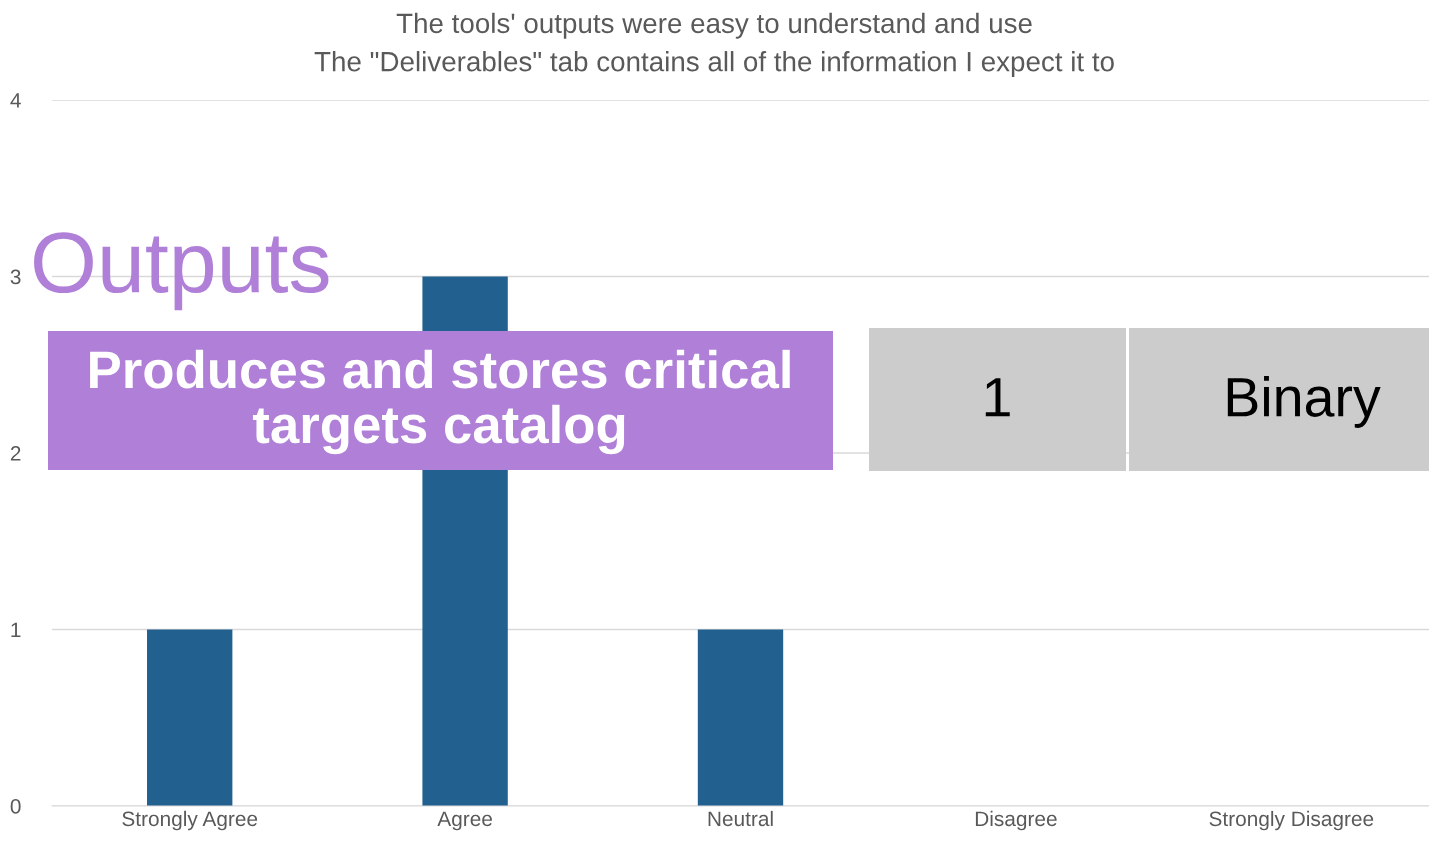 The image size is (1429, 851). What do you see at coordinates (190, 820) in the screenshot?
I see `x-tick-label: Strongly Agree` at bounding box center [190, 820].